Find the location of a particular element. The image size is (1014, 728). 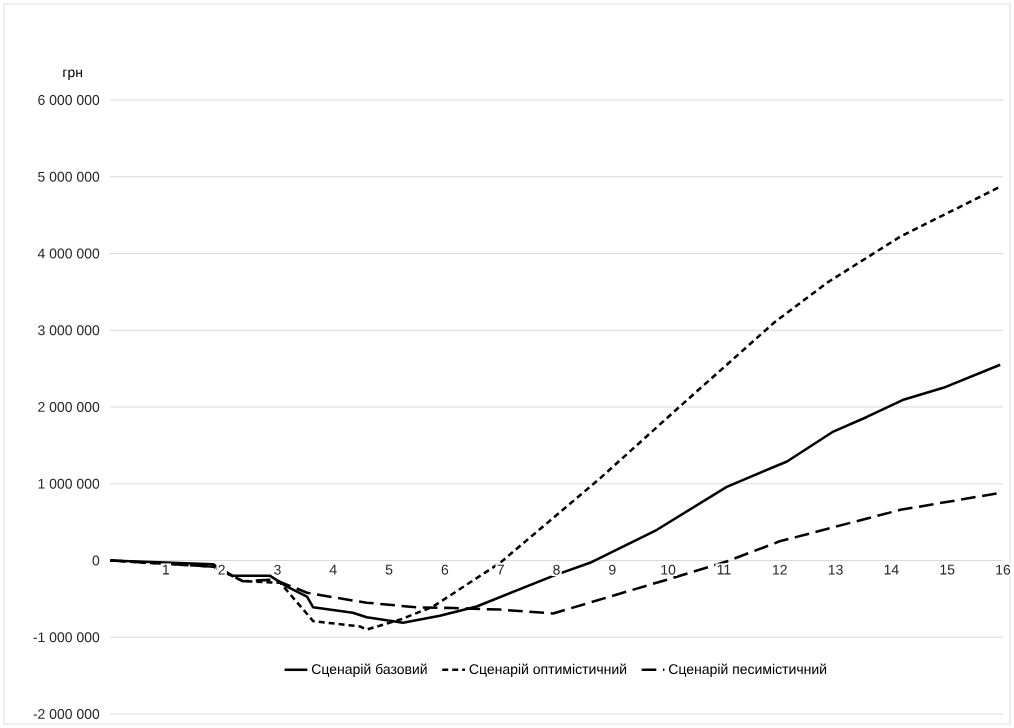

x-tick-label: 2 is located at coordinates (221, 569).